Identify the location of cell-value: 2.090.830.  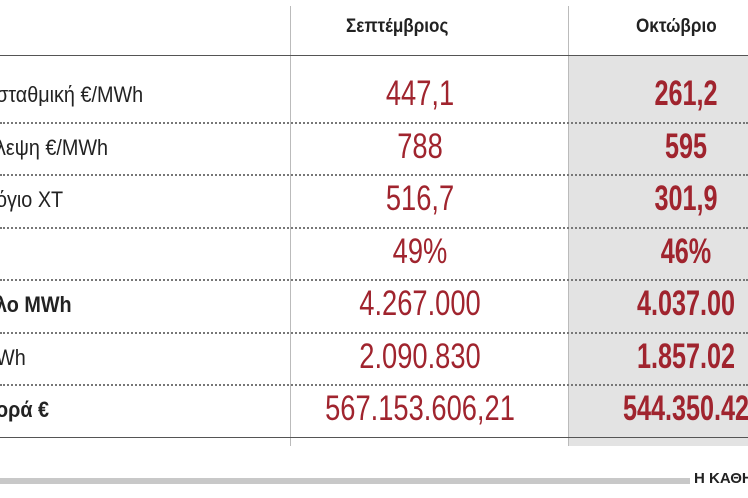
(420, 356).